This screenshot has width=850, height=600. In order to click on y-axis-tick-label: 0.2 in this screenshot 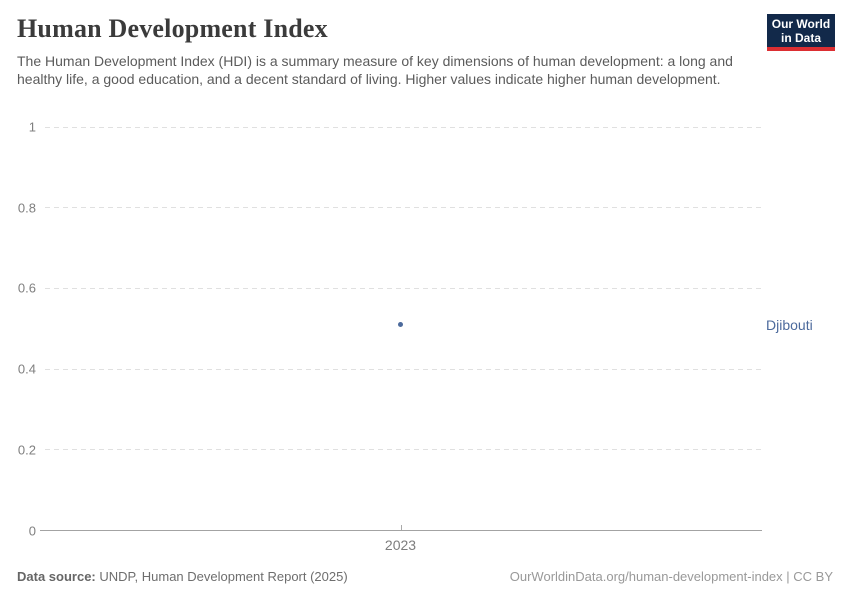, I will do `click(26, 450)`.